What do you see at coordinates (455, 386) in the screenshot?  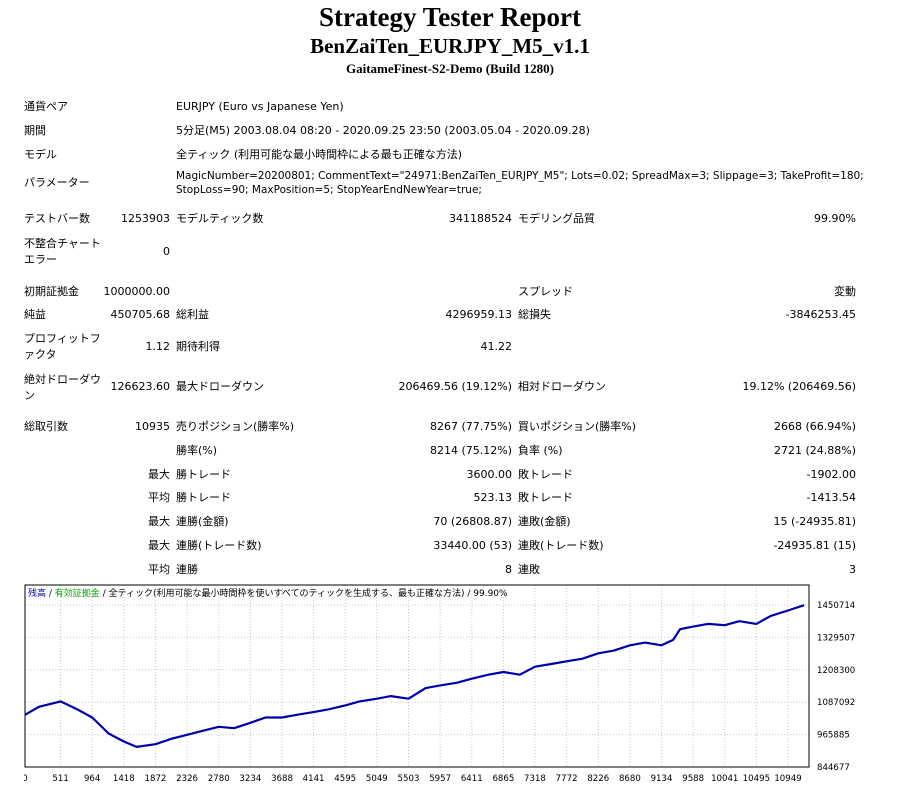 I see `maximal-drawdown-value: 206469.56 (19.12%)` at bounding box center [455, 386].